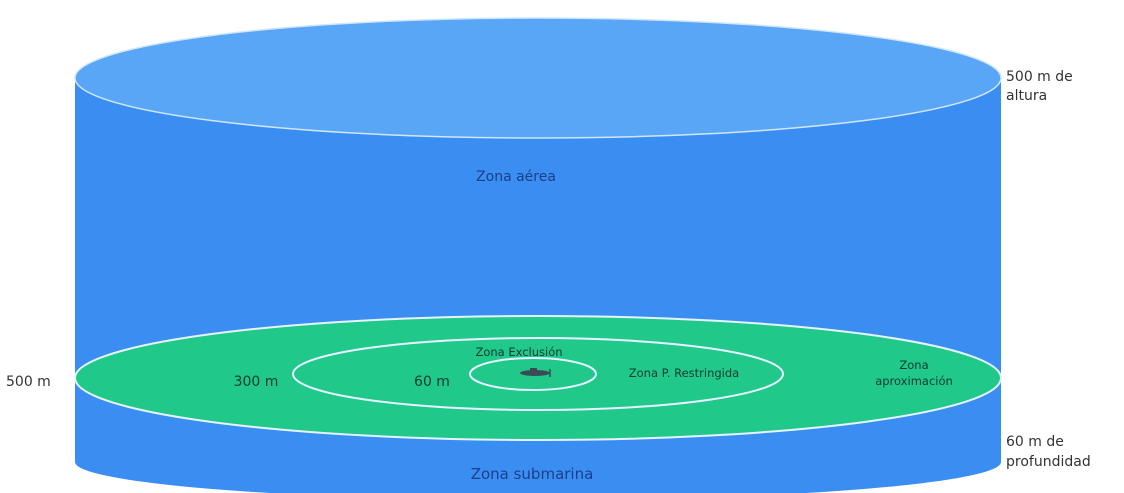  I want to click on exclusion-zone-ring, so click(533, 374).